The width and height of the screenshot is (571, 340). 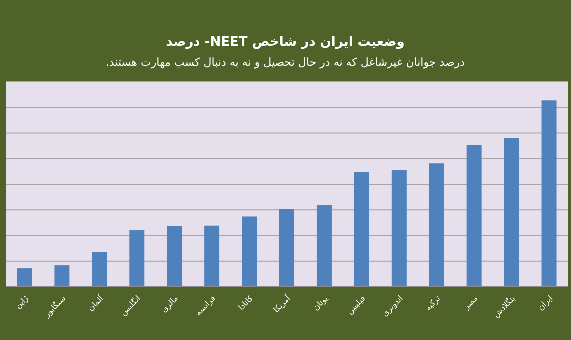 What do you see at coordinates (471, 303) in the screenshot?
I see `x-tick-label: مصر` at bounding box center [471, 303].